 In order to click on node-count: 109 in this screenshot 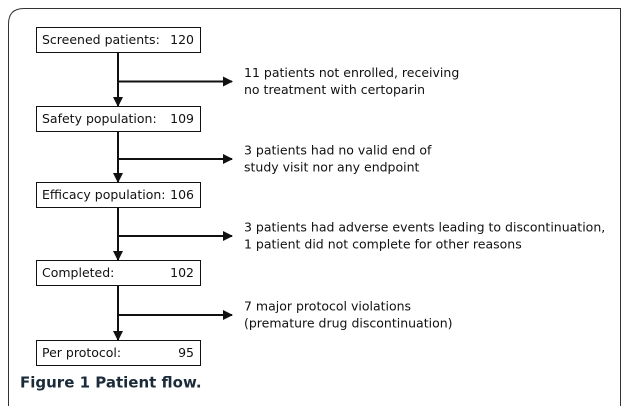, I will do `click(182, 118)`.